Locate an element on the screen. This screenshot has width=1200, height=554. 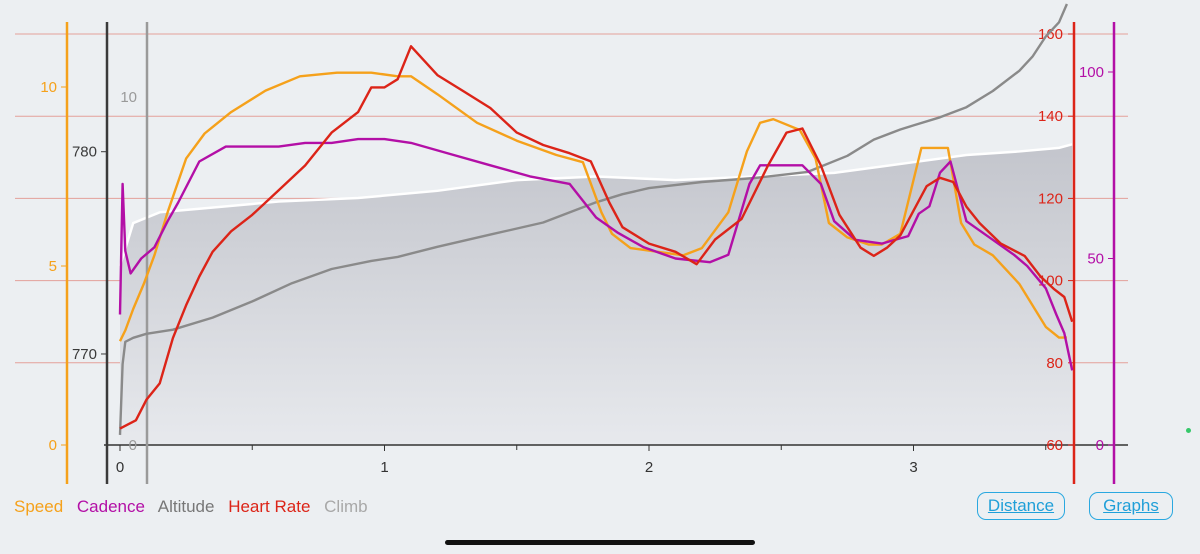
speed-tick-label: 5 is located at coordinates (53, 266).